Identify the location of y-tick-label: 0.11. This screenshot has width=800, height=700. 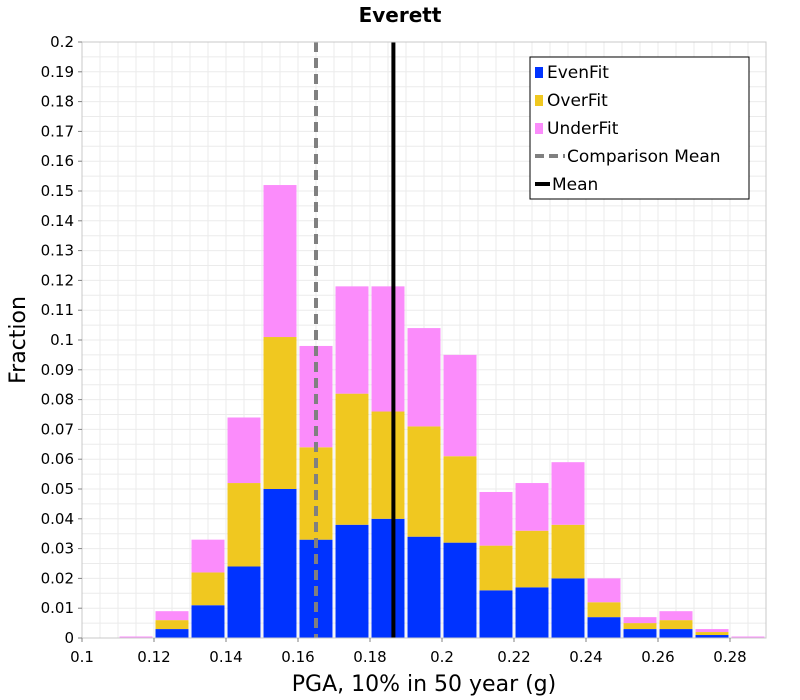
(57, 310).